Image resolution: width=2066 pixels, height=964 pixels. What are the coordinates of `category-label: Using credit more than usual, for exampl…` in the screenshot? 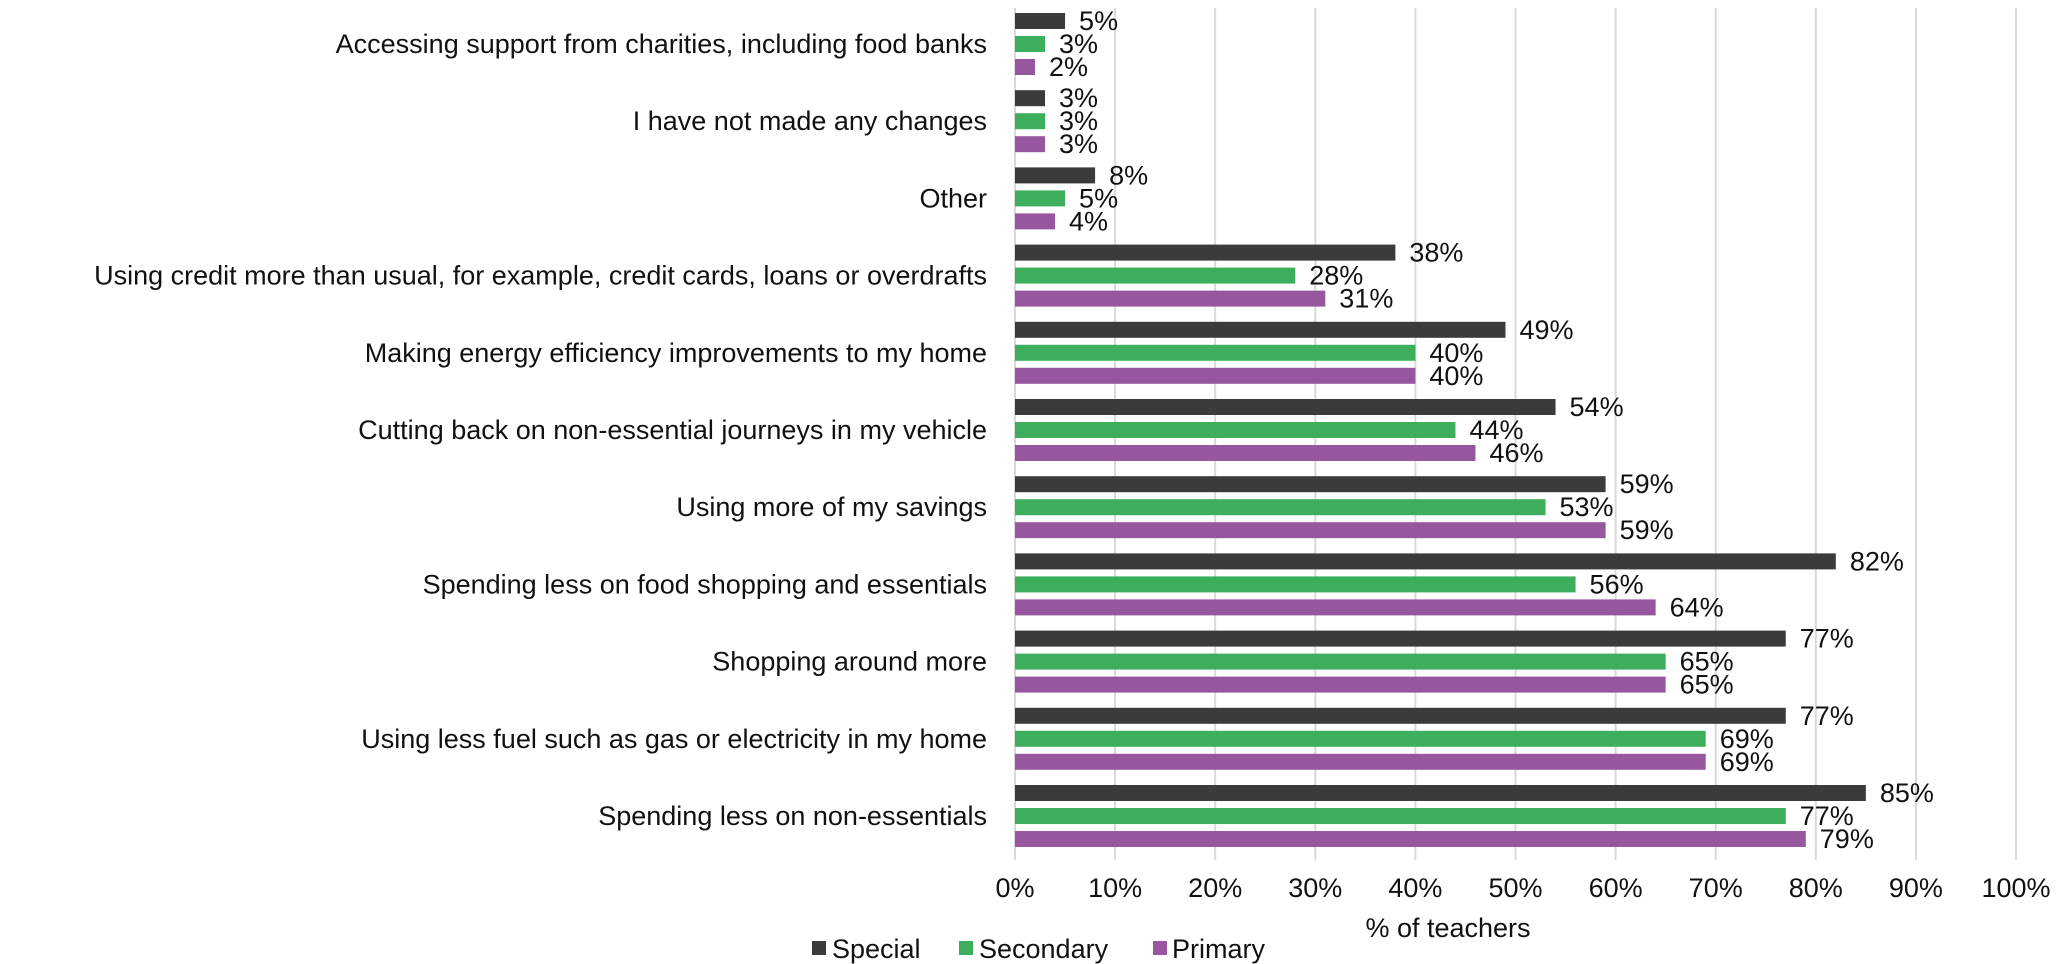 It's located at (540, 276).